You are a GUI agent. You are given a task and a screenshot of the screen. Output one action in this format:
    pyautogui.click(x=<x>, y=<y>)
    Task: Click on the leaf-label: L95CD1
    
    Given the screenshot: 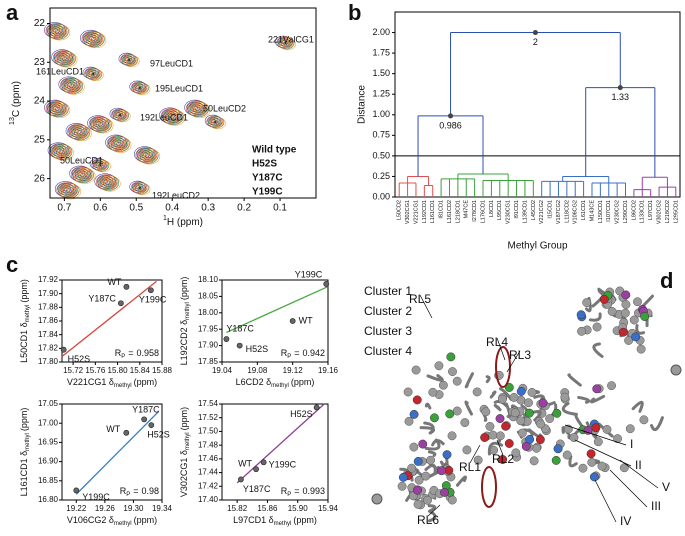 What is the action you would take?
    pyautogui.click(x=500, y=210)
    